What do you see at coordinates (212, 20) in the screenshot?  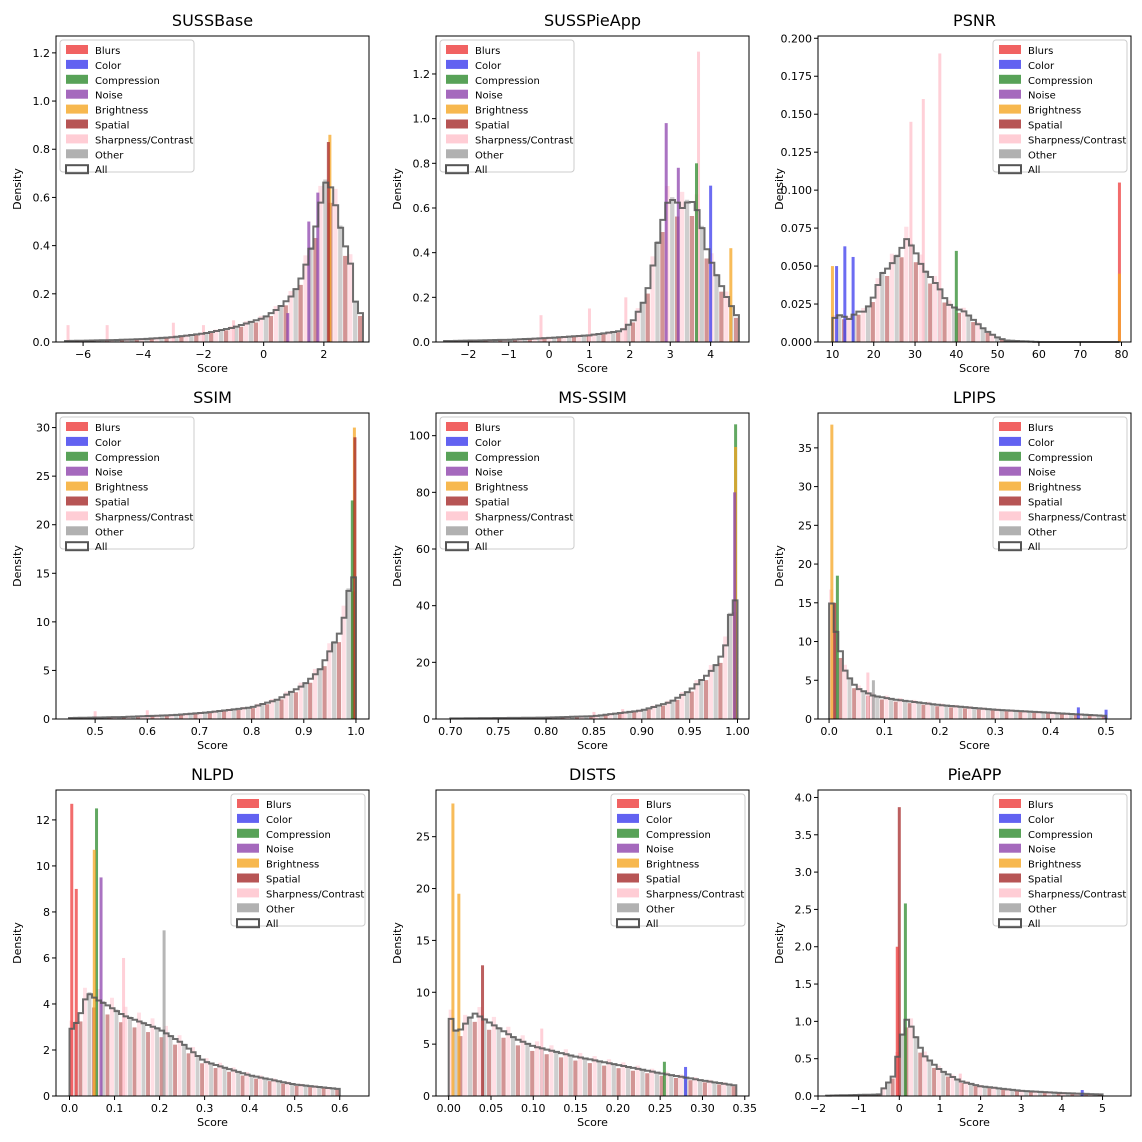 I see `chart-title: SUSSBase` at bounding box center [212, 20].